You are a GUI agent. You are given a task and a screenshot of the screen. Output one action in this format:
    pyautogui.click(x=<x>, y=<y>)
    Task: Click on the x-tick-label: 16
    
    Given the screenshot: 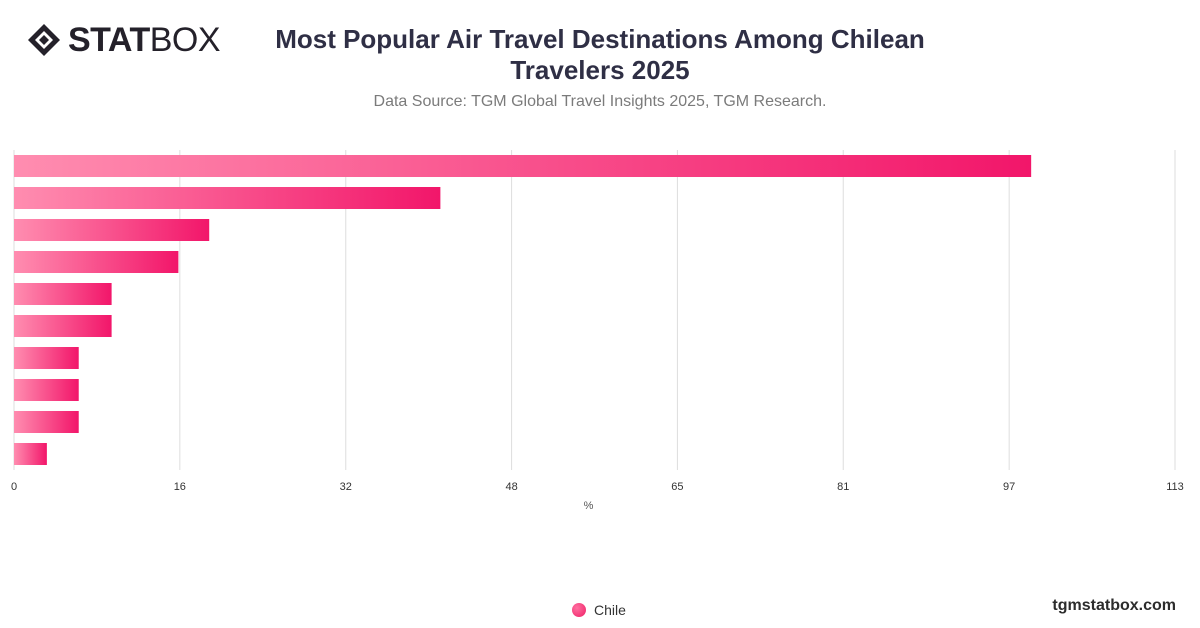 What is the action you would take?
    pyautogui.click(x=180, y=487)
    